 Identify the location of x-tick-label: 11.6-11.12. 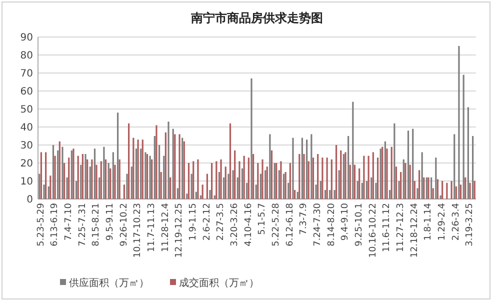
(387, 227).